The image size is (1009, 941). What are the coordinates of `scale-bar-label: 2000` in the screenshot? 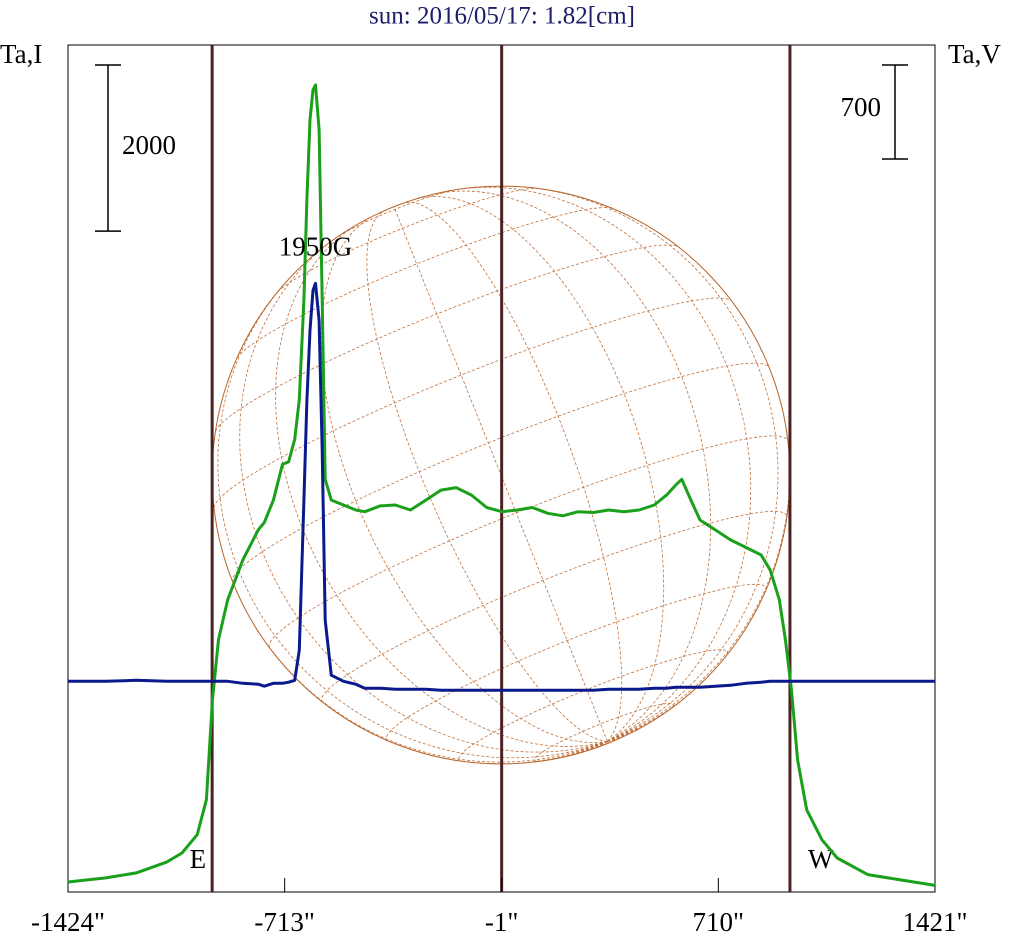 It's located at (149, 145).